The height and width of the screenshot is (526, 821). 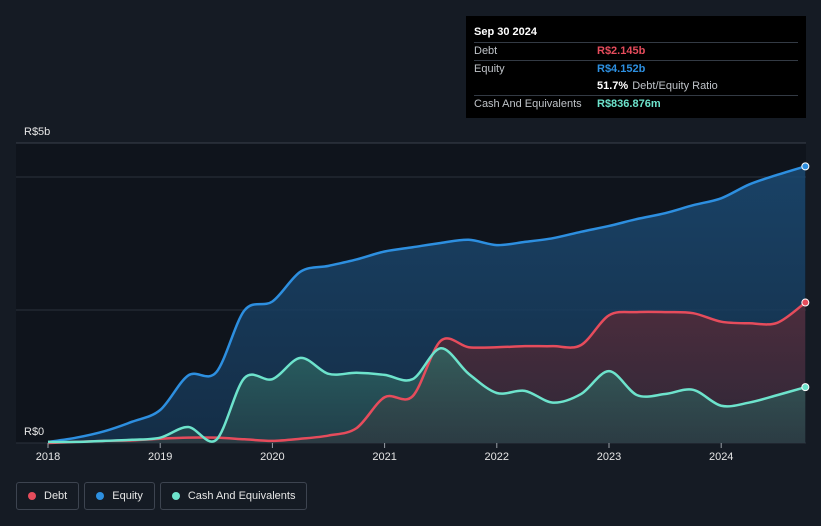 What do you see at coordinates (805, 387) in the screenshot?
I see `cash-endpoint` at bounding box center [805, 387].